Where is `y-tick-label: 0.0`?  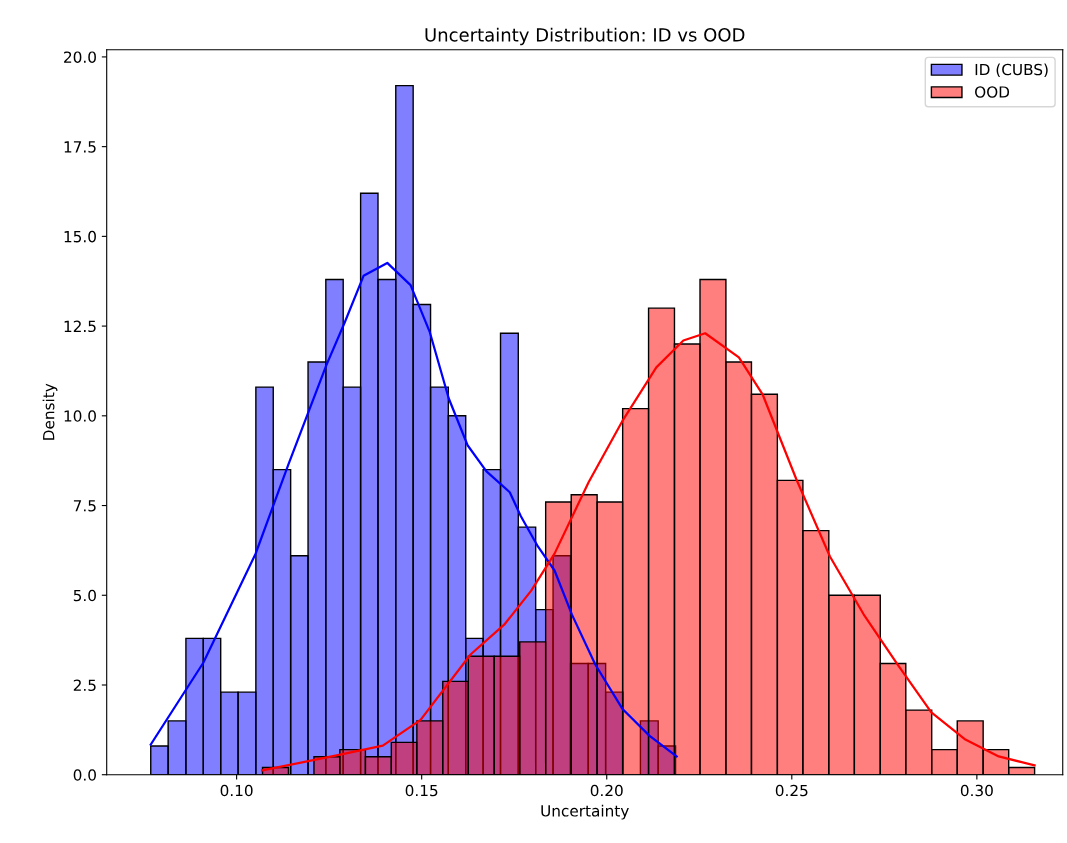 y-tick-label: 0.0 is located at coordinates (84, 775).